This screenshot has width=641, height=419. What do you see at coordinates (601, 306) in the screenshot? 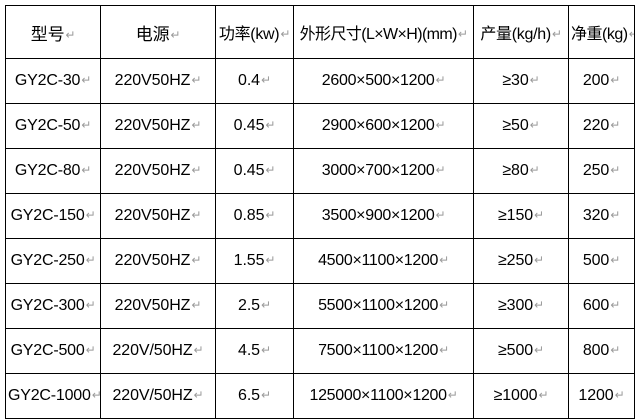
I see `cell-net-weight: 600↵` at bounding box center [601, 306].